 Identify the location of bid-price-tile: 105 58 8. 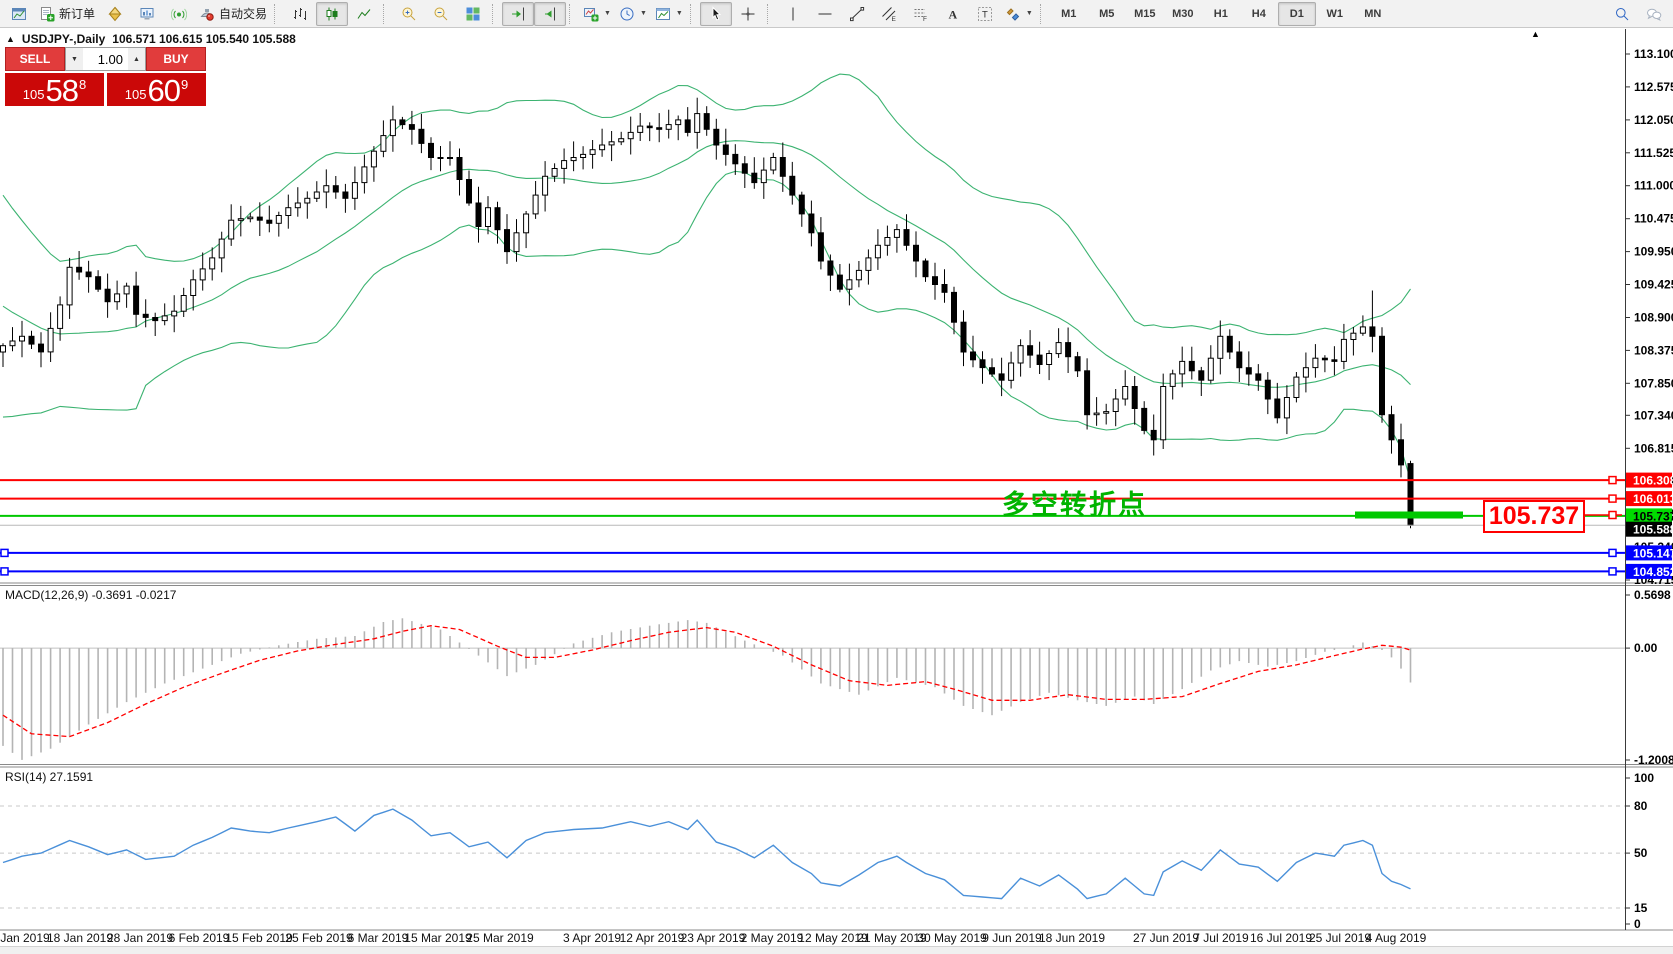
(54, 89).